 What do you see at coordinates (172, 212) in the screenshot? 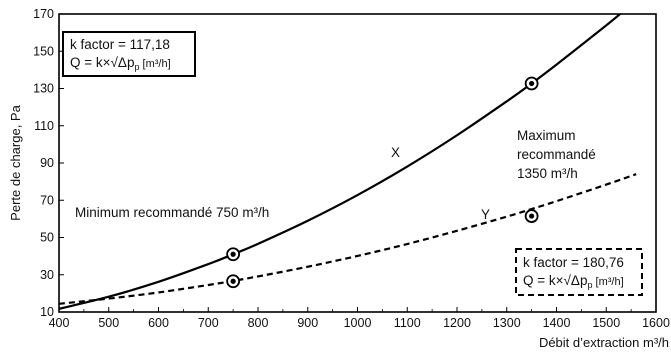
I see `min-recommended-label: Minimum recommandé 750 m³/h` at bounding box center [172, 212].